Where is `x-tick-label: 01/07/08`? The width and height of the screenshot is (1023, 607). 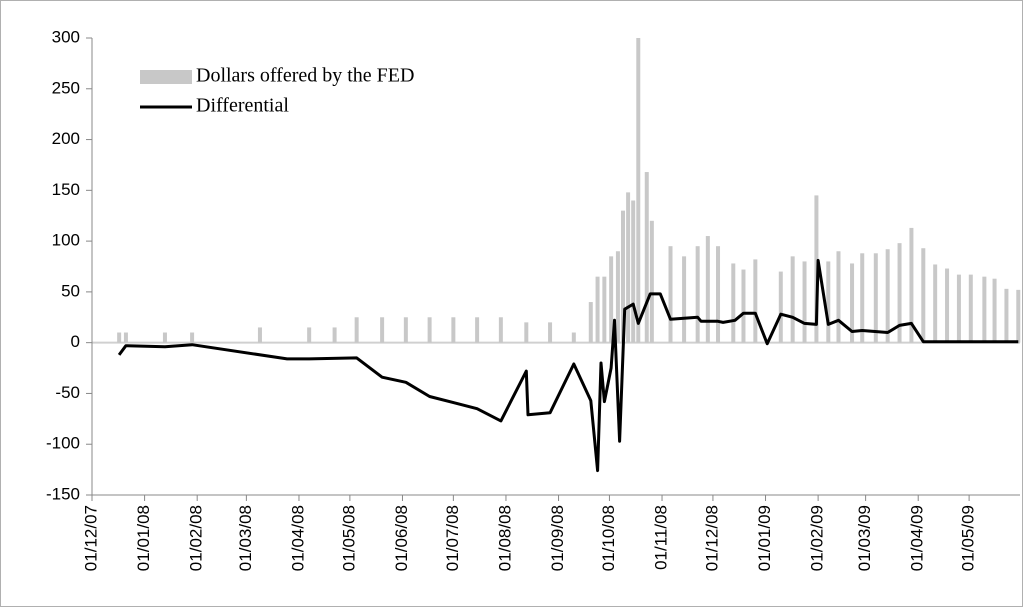
x-tick-label: 01/07/08 is located at coordinates (452, 538).